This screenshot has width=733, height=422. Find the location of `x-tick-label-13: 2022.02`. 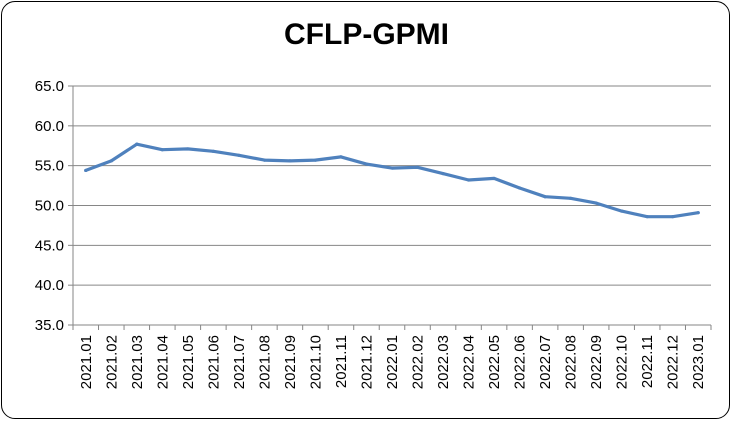

x-tick-label-13: 2022.02 is located at coordinates (418, 362).